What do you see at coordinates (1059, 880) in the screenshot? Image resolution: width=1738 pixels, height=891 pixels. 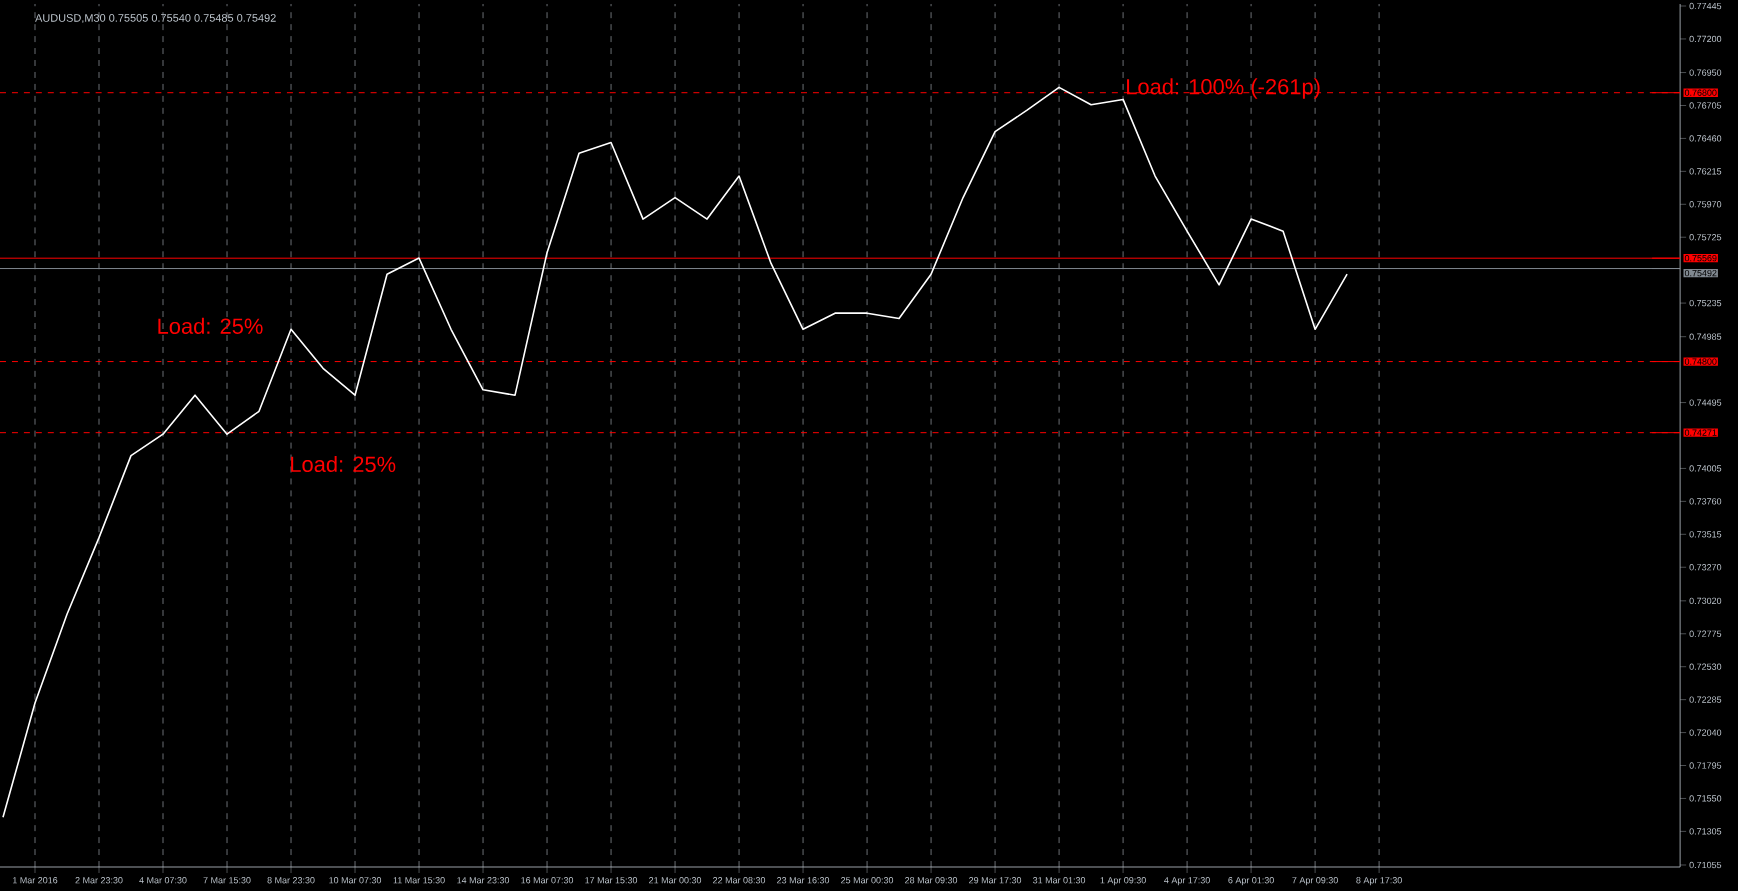 I see `x-tick-label: 31 Mar 01:30` at bounding box center [1059, 880].